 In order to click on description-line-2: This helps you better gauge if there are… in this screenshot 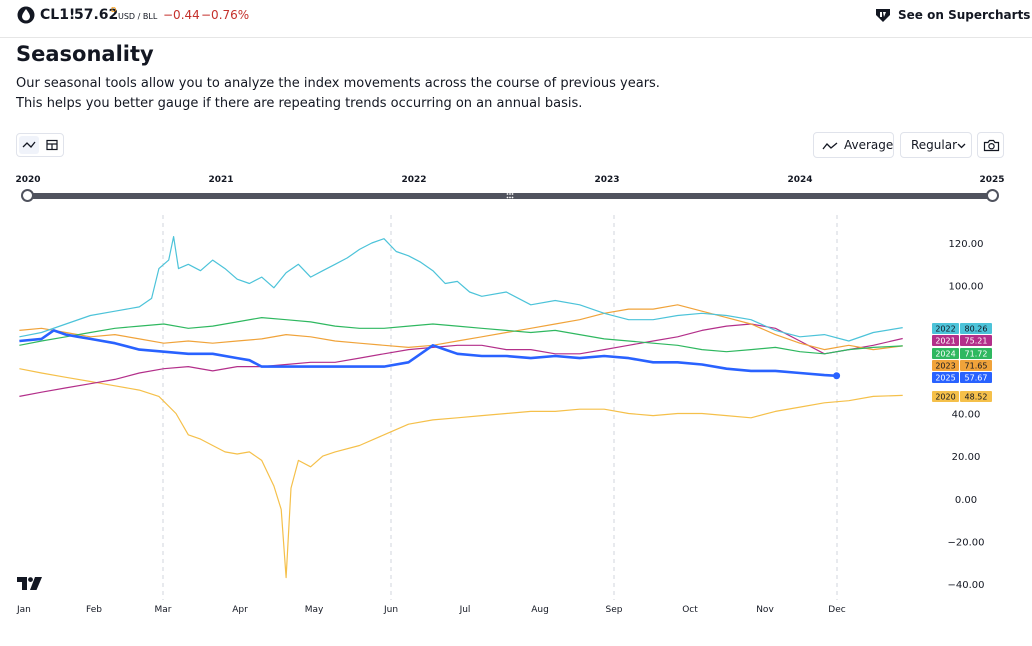, I will do `click(299, 103)`.